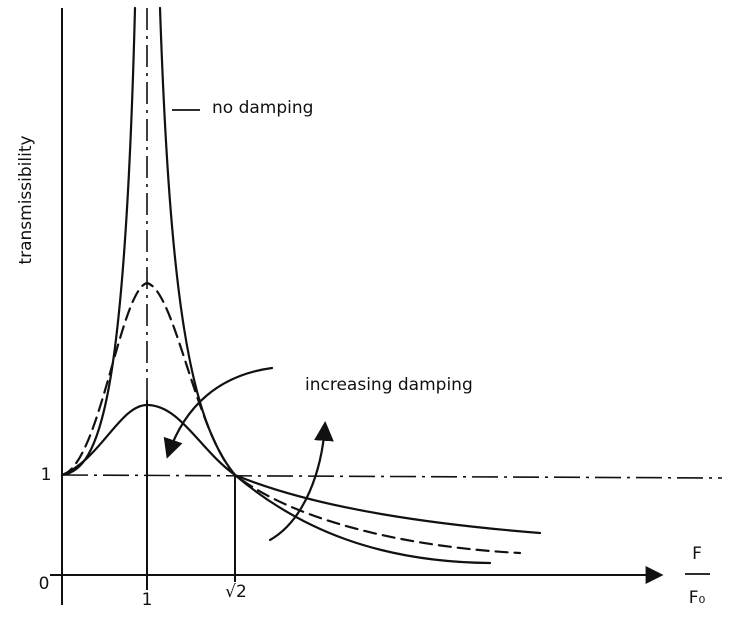 Image resolution: width=730 pixels, height=618 pixels. Describe the element at coordinates (392, 476) in the screenshot. I see `unity-line` at that location.